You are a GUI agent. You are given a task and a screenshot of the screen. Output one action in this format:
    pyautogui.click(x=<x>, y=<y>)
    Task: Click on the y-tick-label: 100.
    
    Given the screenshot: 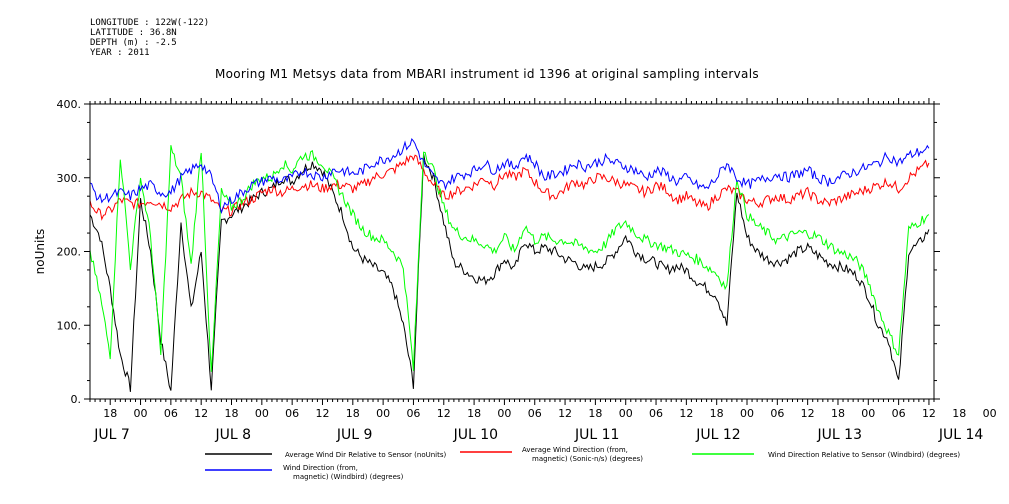 What is the action you would take?
    pyautogui.click(x=69, y=325)
    